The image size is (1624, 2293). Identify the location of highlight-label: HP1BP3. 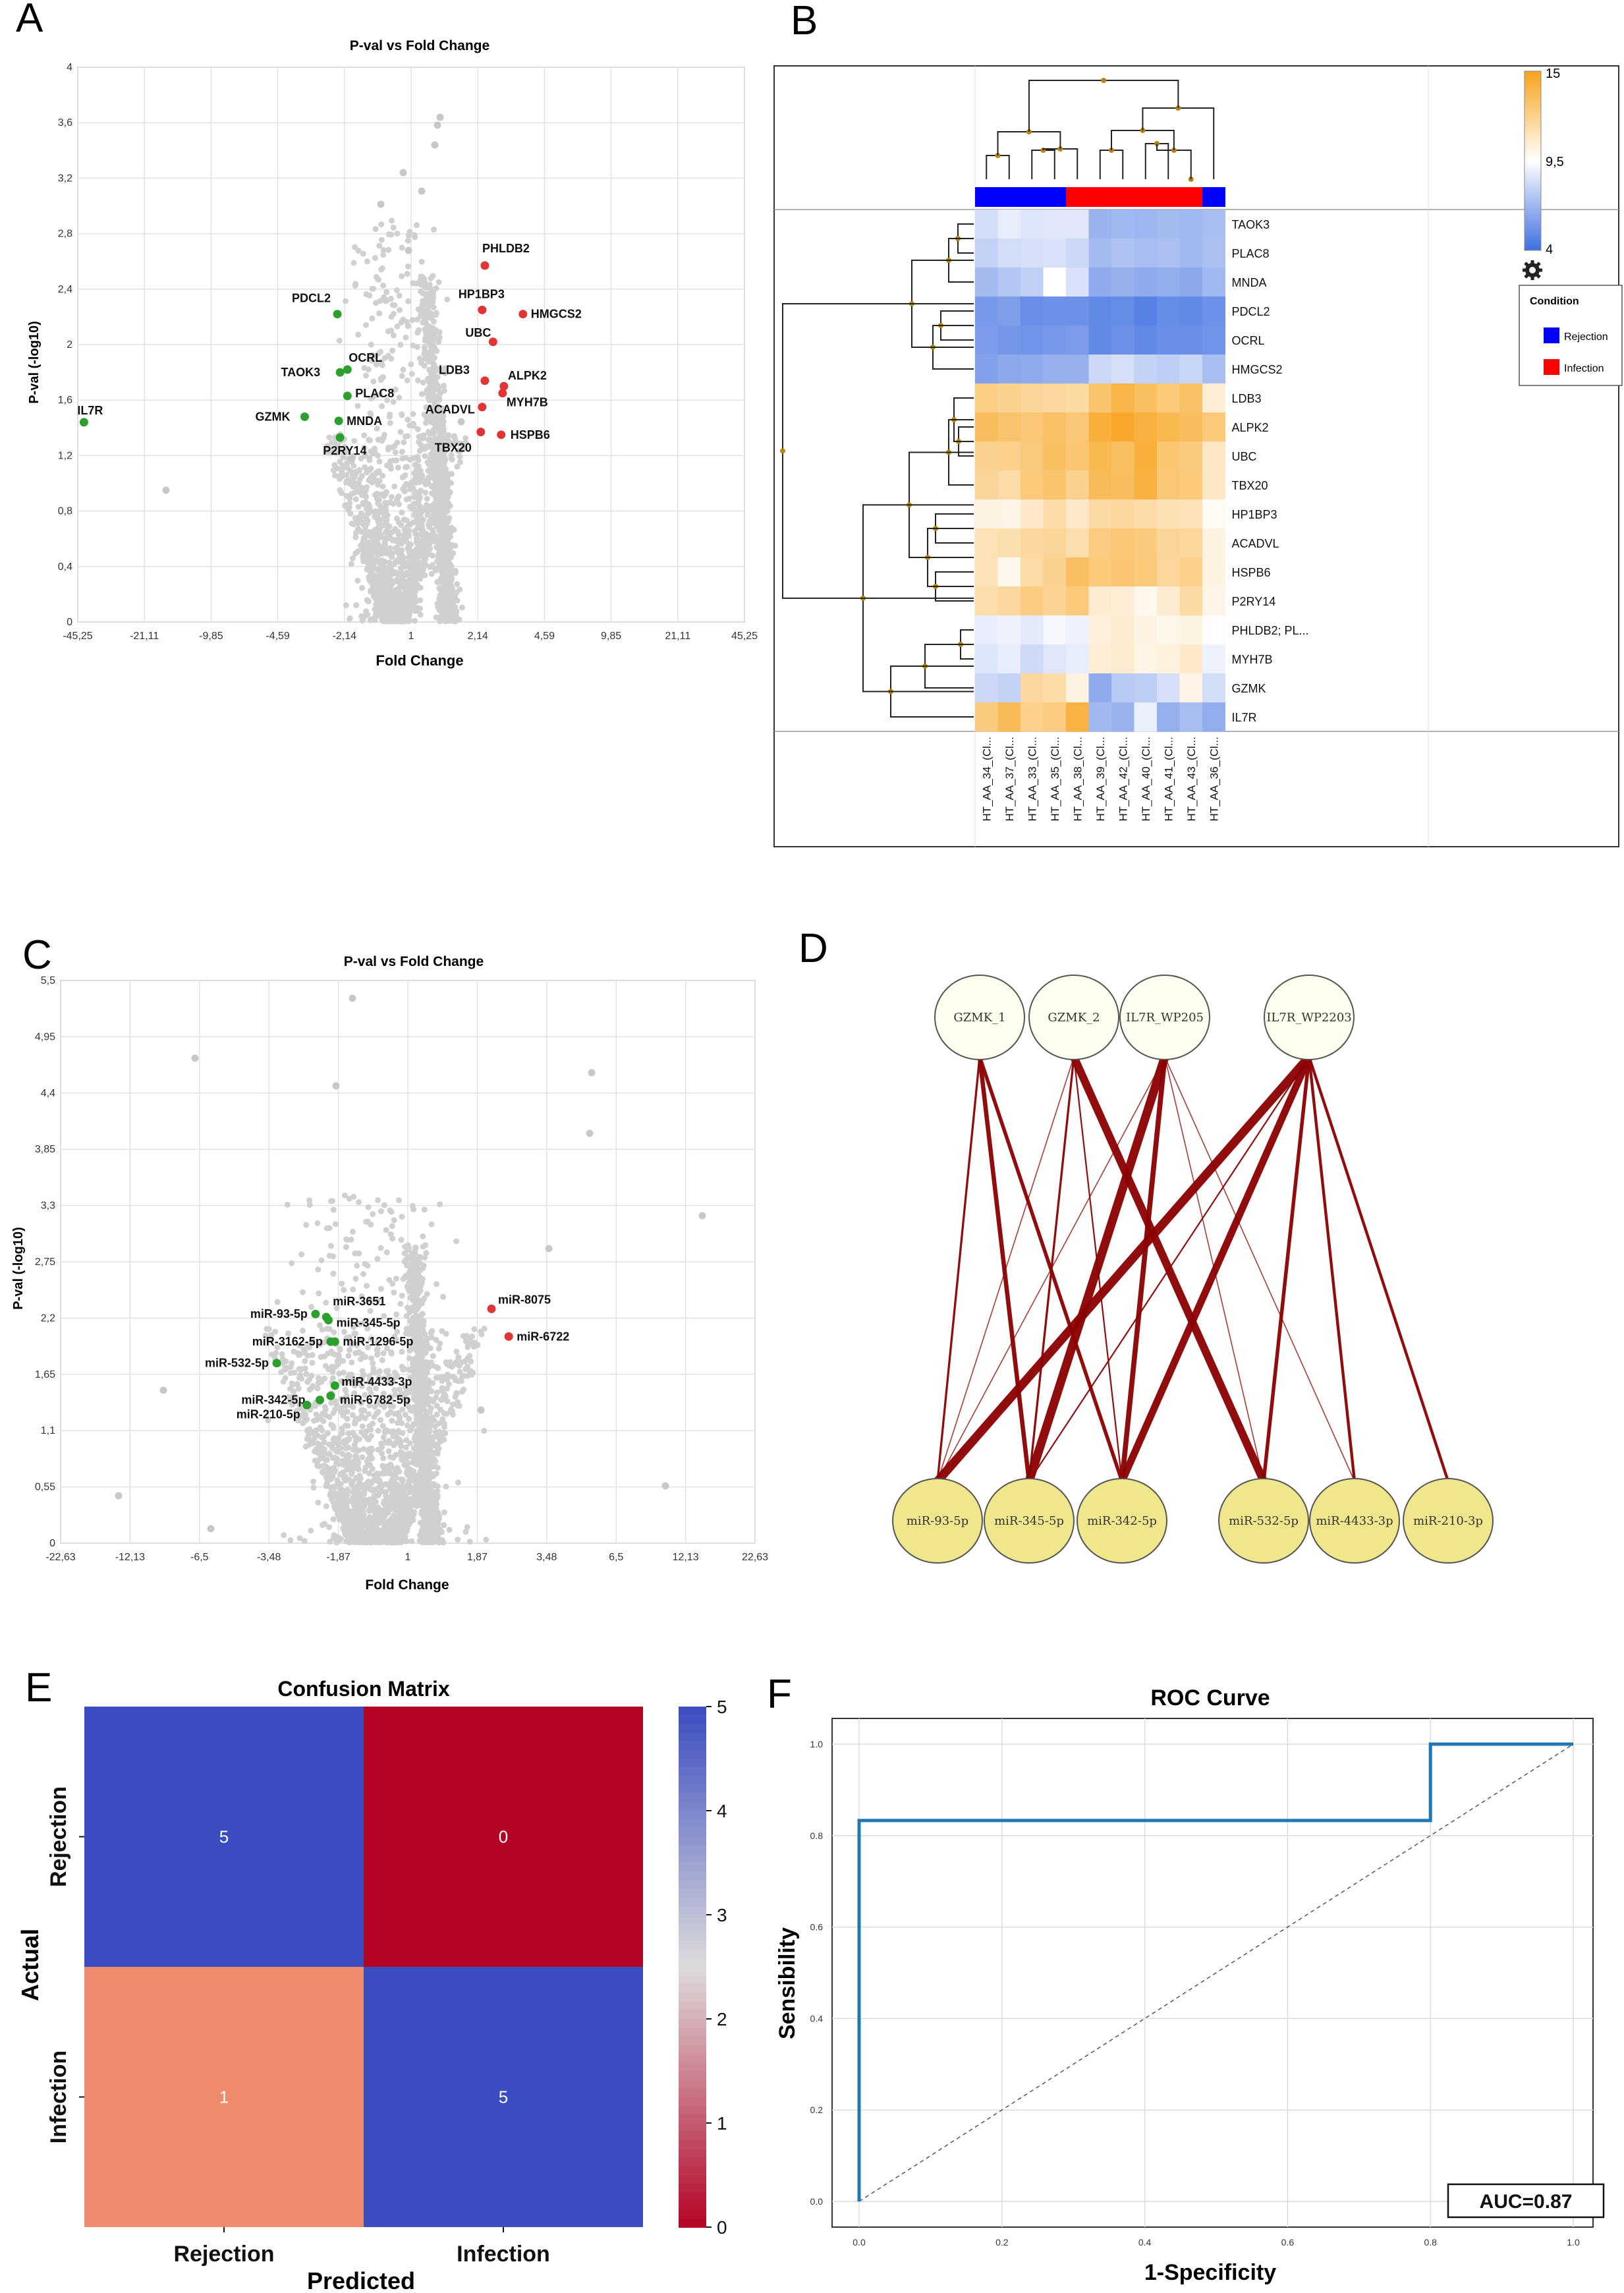
(482, 293).